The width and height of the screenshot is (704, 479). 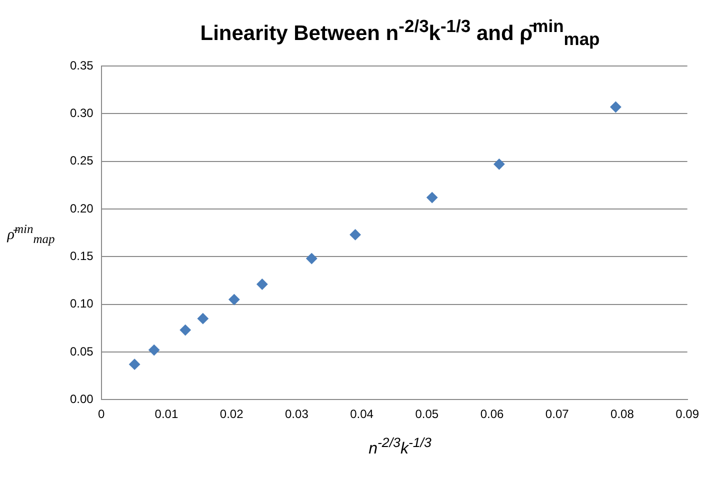 I want to click on x-tick-label: 0.07, so click(x=557, y=414).